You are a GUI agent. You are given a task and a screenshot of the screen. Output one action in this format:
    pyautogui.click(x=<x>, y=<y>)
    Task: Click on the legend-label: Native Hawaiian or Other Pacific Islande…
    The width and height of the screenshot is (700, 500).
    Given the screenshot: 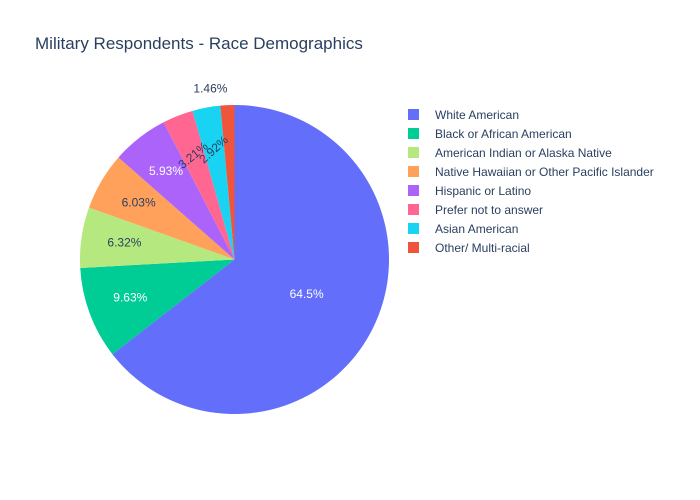 What is the action you would take?
    pyautogui.click(x=544, y=171)
    